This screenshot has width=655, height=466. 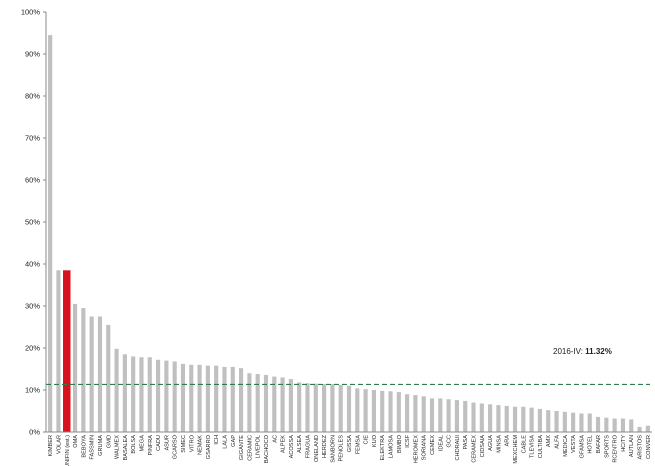 What do you see at coordinates (275, 439) in the screenshot?
I see `x-tick-label: AC` at bounding box center [275, 439].